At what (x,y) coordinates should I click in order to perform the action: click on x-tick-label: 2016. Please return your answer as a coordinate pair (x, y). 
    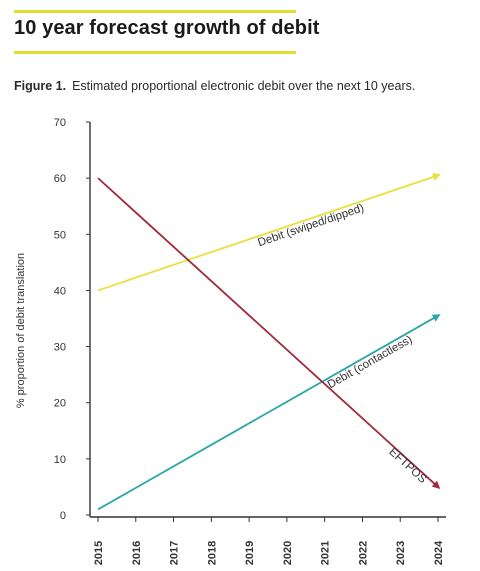
    Looking at the image, I should click on (137, 553).